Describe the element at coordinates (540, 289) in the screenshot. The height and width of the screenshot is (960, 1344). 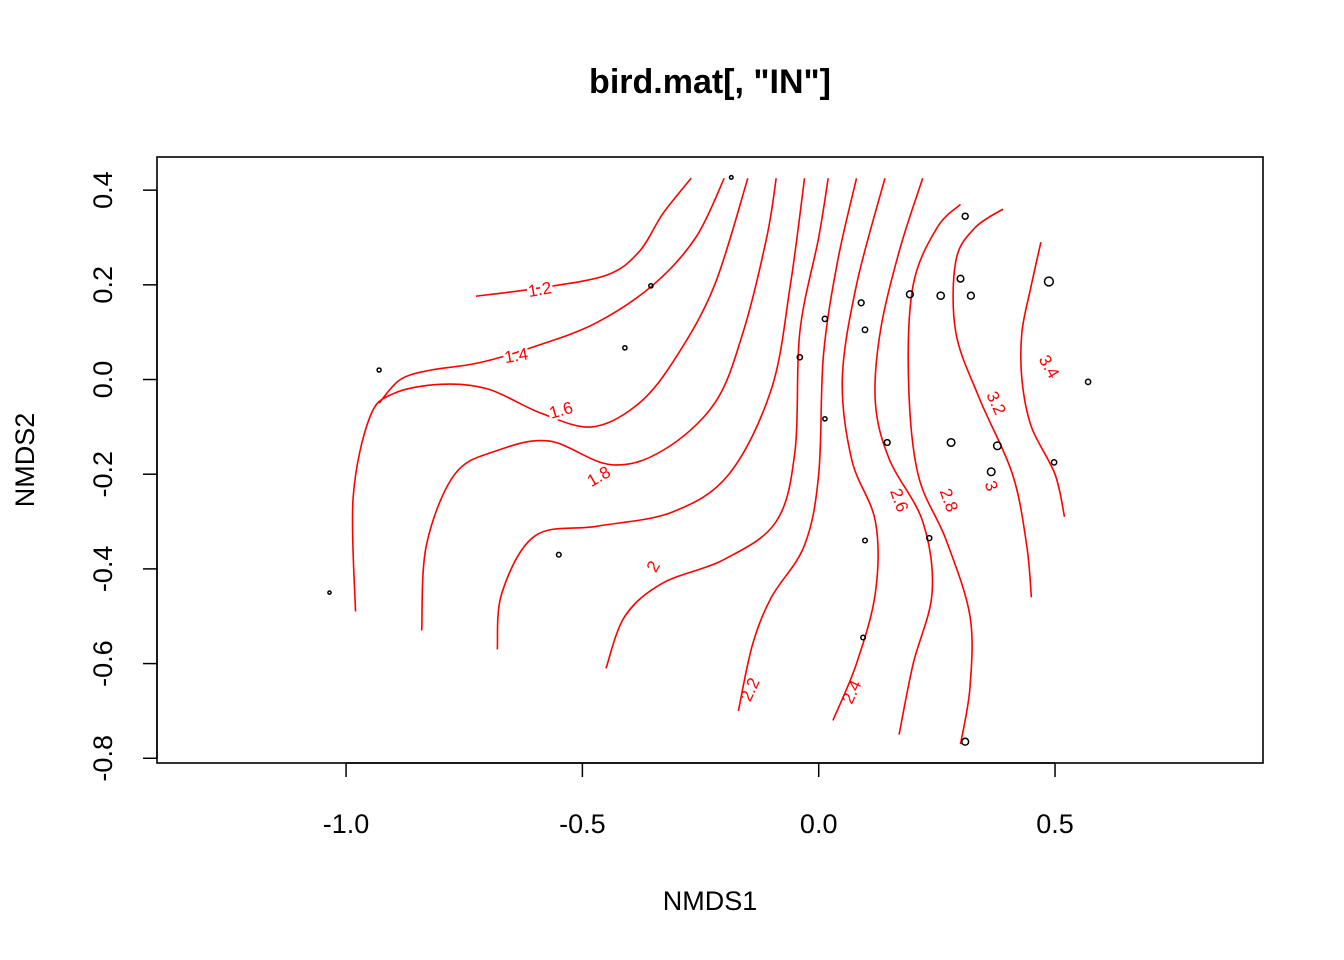
I see `contour-label-1: 1.2` at that location.